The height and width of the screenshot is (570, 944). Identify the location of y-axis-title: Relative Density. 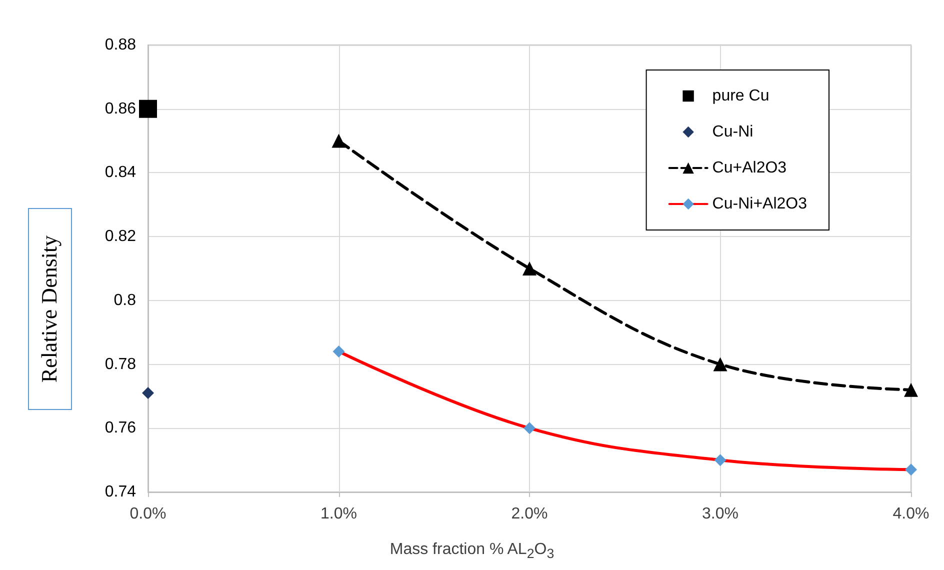
(50, 309).